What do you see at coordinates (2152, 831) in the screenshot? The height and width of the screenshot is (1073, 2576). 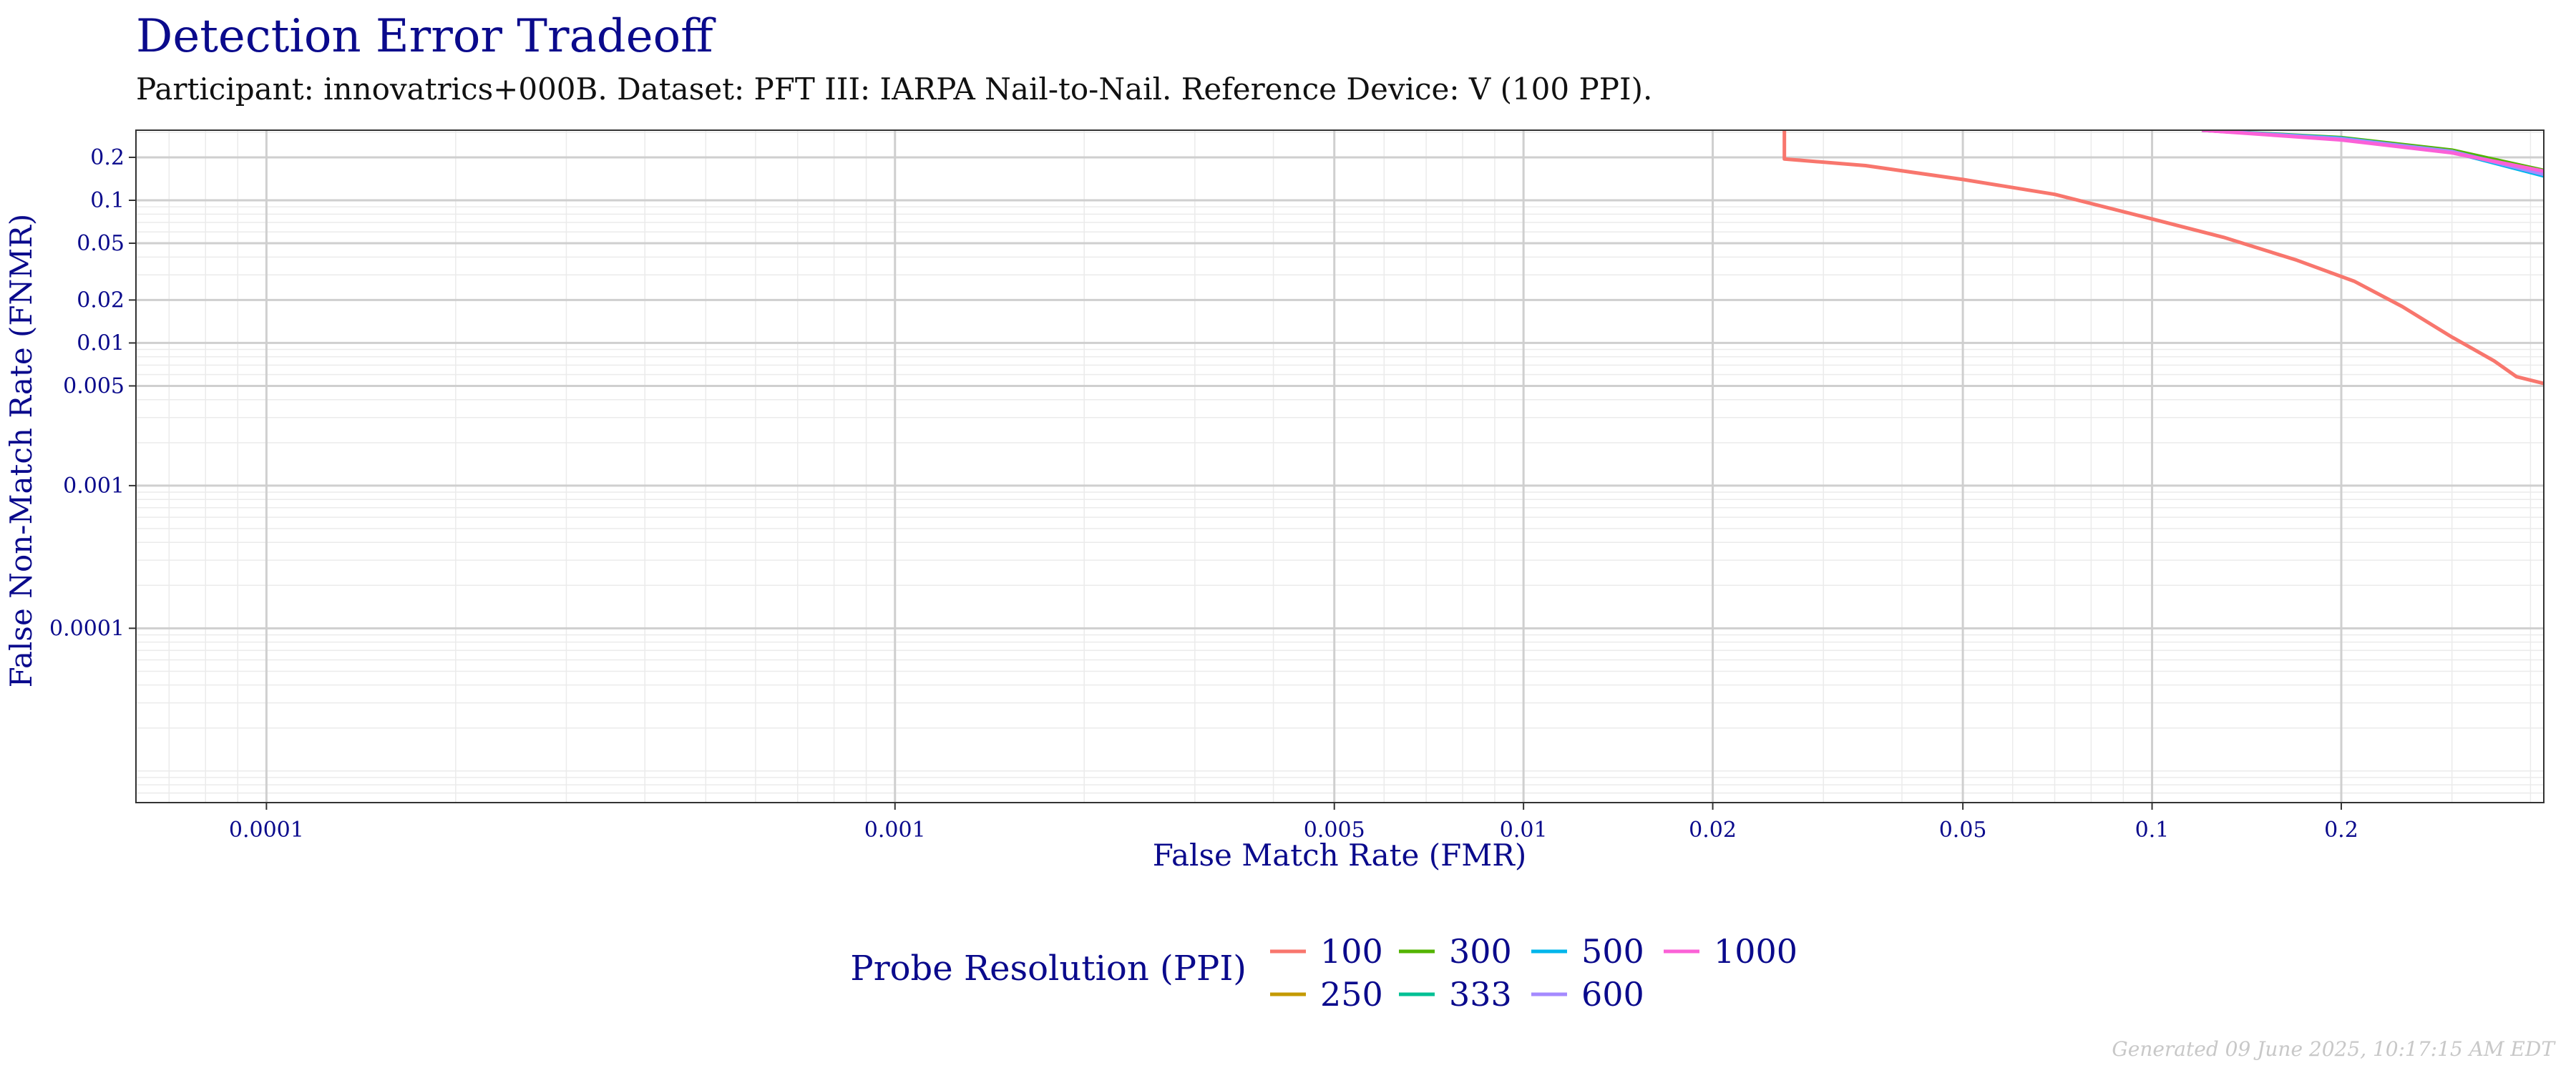 I see `x-tick-label: 0.1` at bounding box center [2152, 831].